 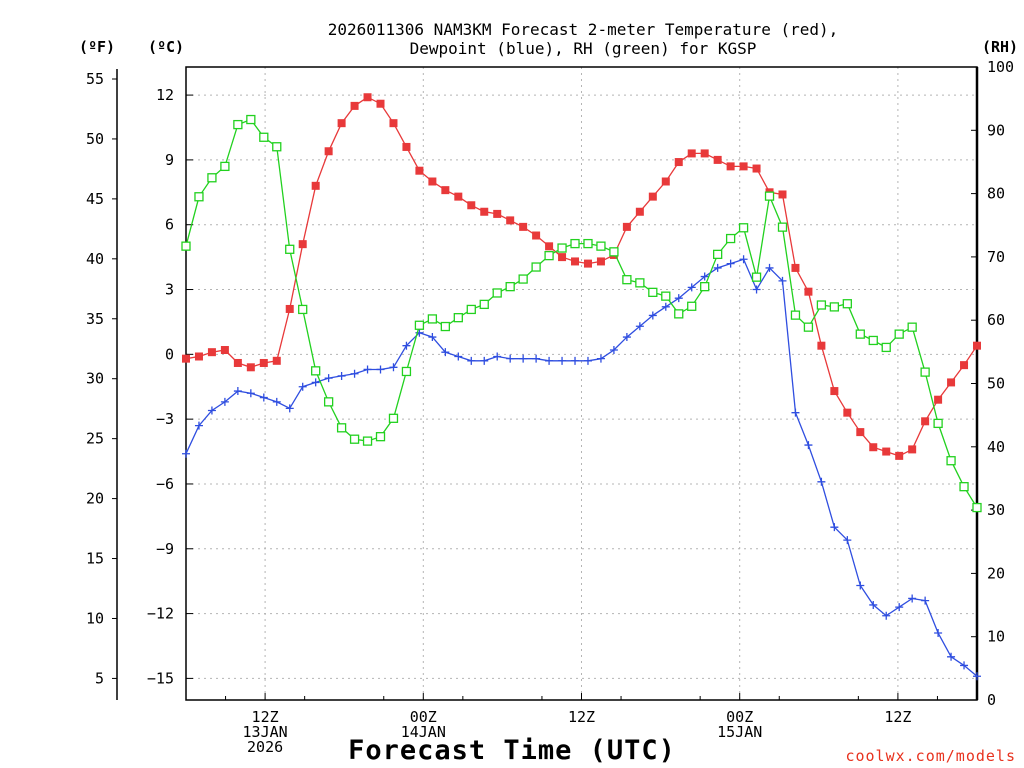 I want to click on fahrenheit-tick-label: 30, so click(x=95, y=379).